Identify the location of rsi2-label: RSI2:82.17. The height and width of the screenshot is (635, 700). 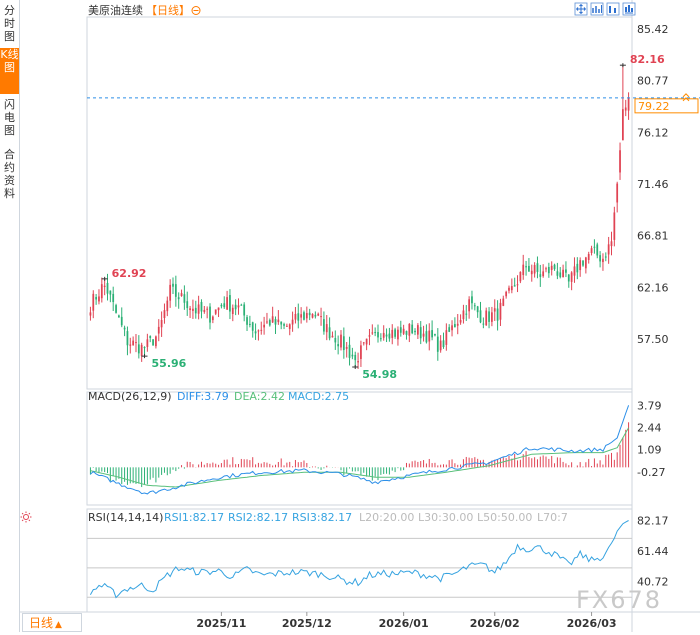
(258, 517).